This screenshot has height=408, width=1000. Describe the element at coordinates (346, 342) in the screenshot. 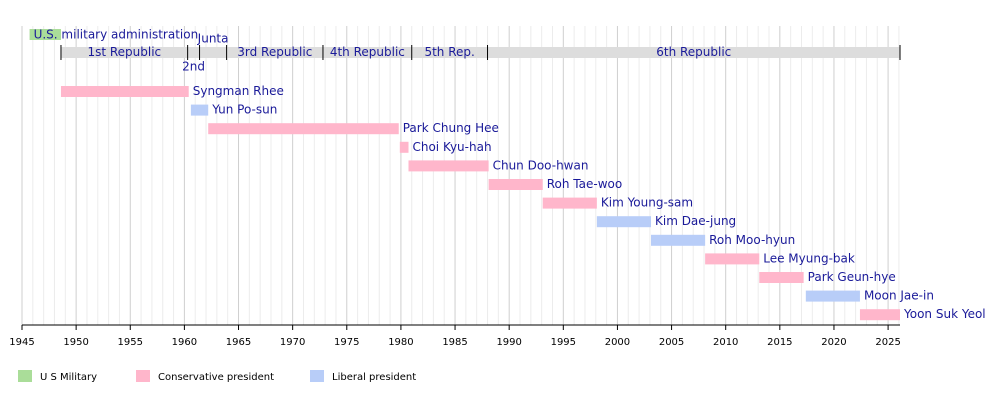

I see `x-tick-label: 1975` at that location.